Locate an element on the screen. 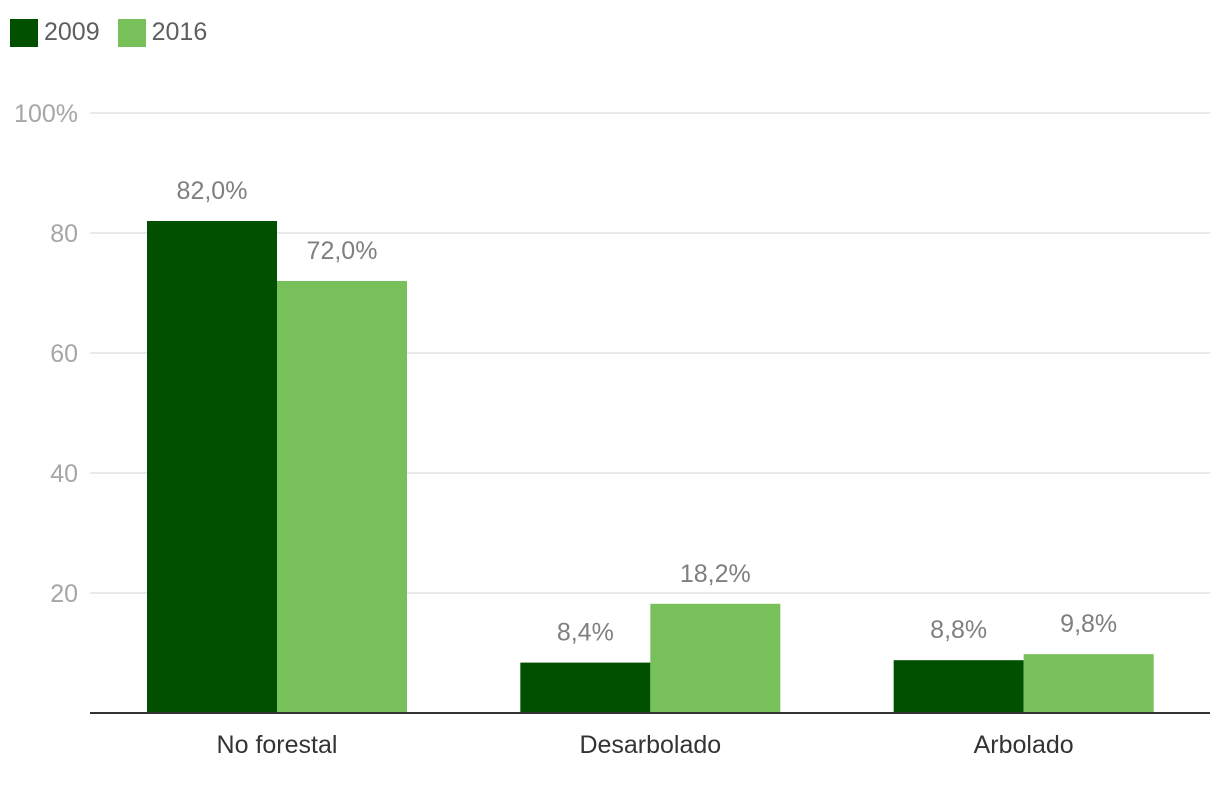 The width and height of the screenshot is (1220, 788). legend-item-2016: 2016 is located at coordinates (162, 32).